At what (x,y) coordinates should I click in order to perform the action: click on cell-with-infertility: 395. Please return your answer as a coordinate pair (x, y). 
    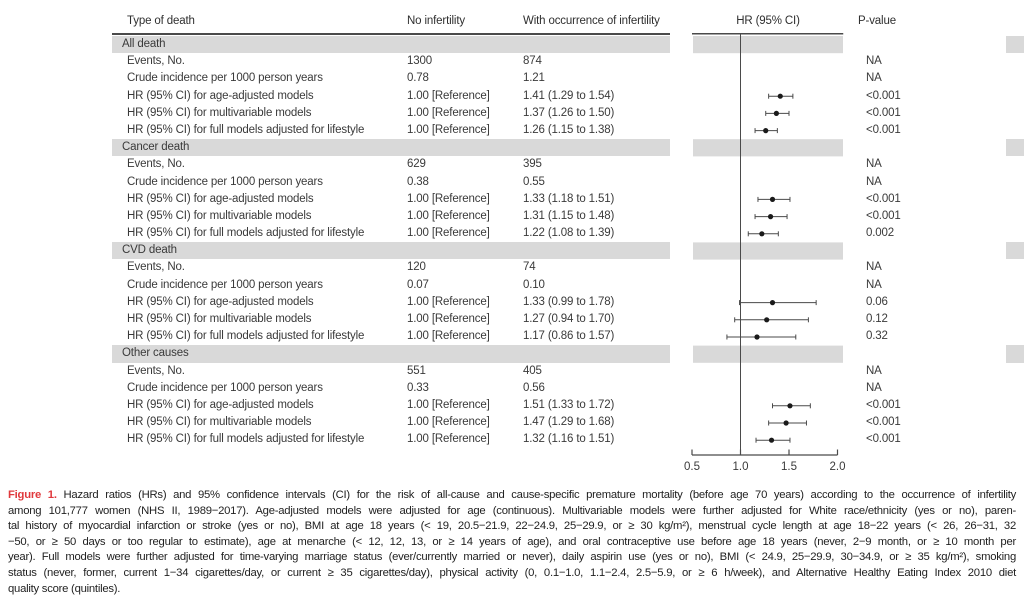
    Looking at the image, I should click on (532, 164).